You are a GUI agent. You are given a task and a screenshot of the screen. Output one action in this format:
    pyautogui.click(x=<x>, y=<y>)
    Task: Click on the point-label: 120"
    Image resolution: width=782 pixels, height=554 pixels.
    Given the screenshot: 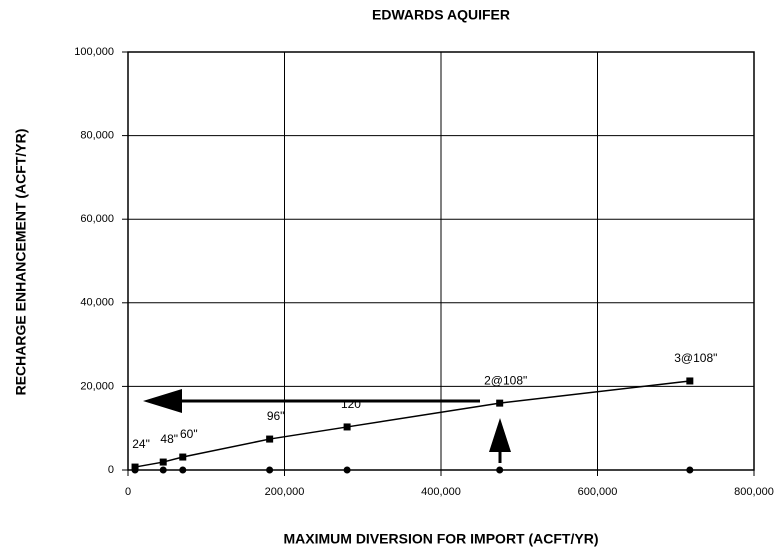 What is the action you would take?
    pyautogui.click(x=353, y=404)
    